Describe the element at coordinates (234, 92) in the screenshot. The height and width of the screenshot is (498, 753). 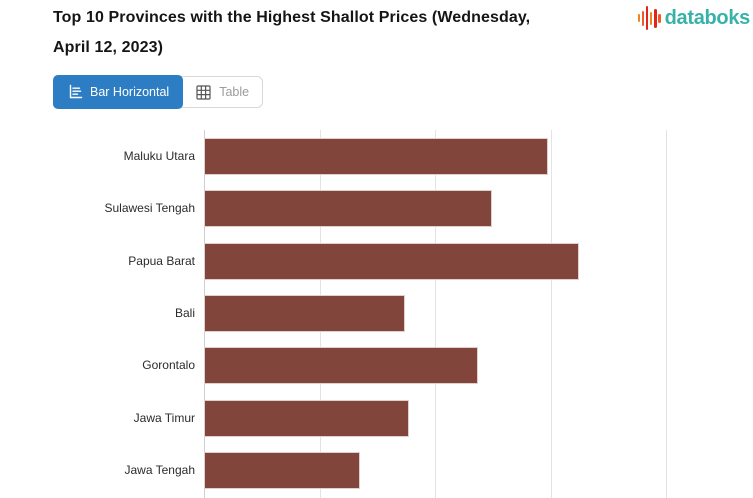
I see `table-label: Table` at that location.